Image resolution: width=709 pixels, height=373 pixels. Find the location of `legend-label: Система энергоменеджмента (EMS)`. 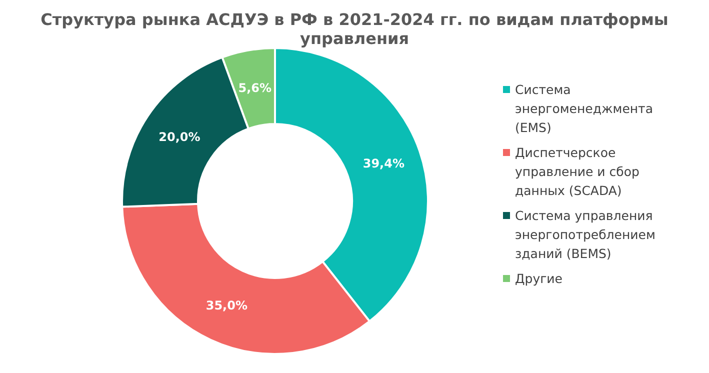

legend-label: Система энергоменеджмента (EMS) is located at coordinates (584, 108).